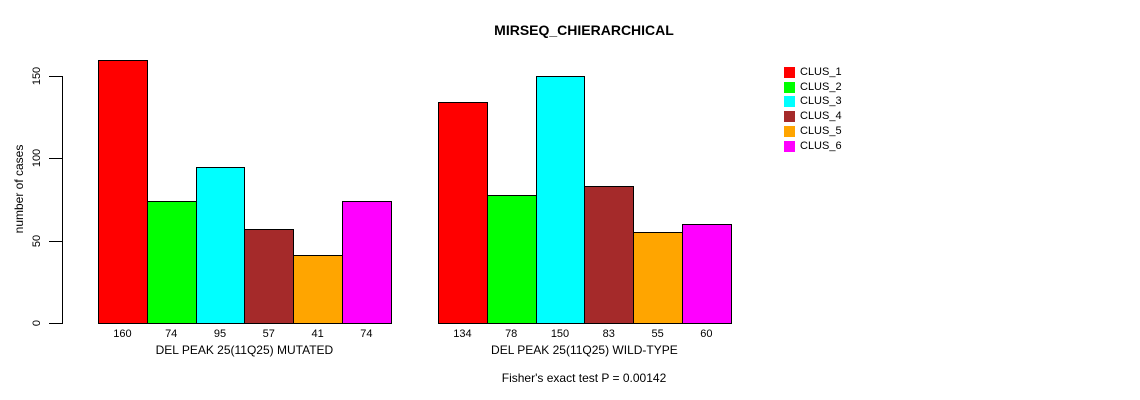  Describe the element at coordinates (821, 116) in the screenshot. I see `legend-label: CLUS_4` at that location.